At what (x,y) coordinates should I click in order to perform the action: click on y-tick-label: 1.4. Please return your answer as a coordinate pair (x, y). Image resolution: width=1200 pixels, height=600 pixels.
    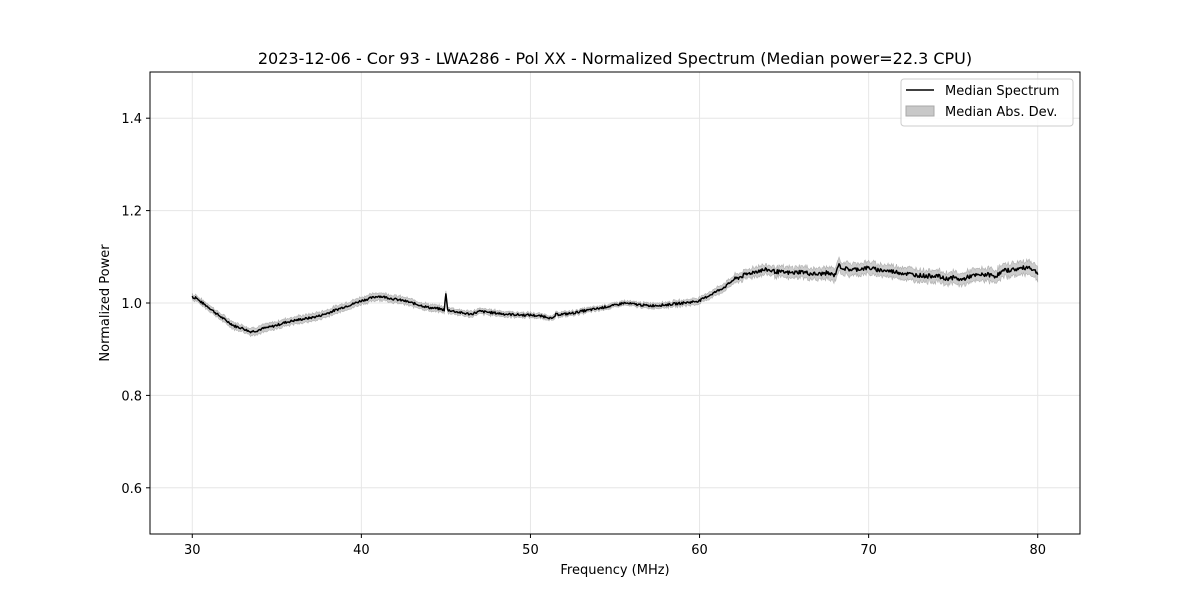
    Looking at the image, I should click on (131, 119).